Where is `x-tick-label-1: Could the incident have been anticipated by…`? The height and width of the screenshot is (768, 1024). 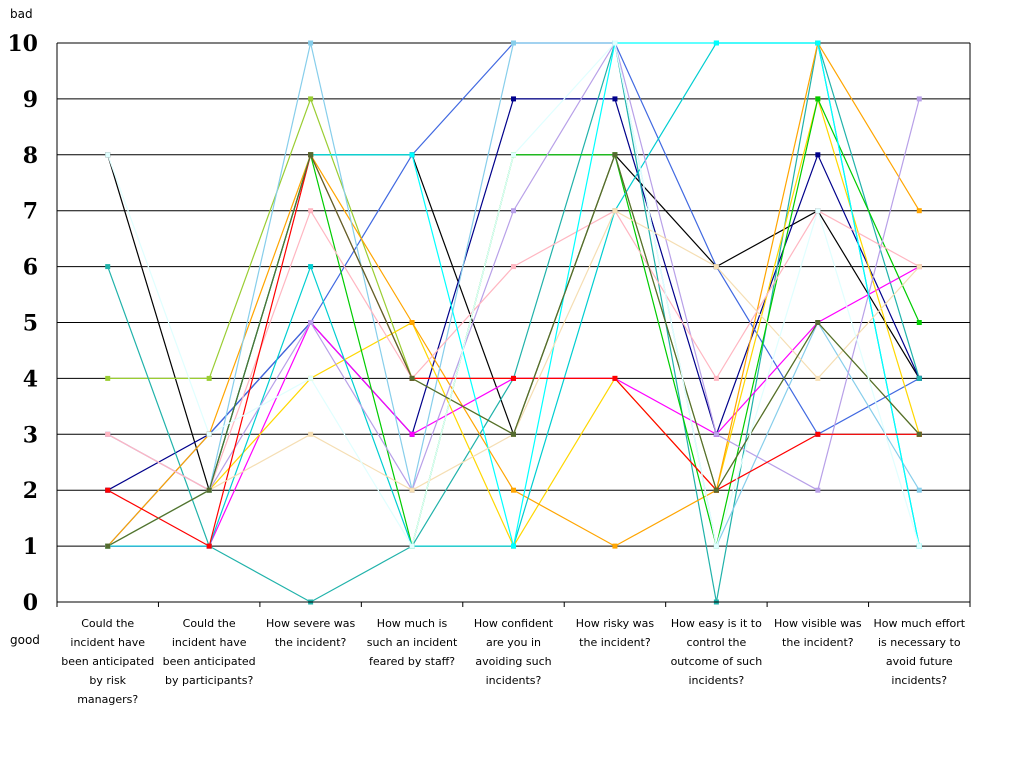 x-tick-label-1: Could the incident have been anticipated by… is located at coordinates (107, 661).